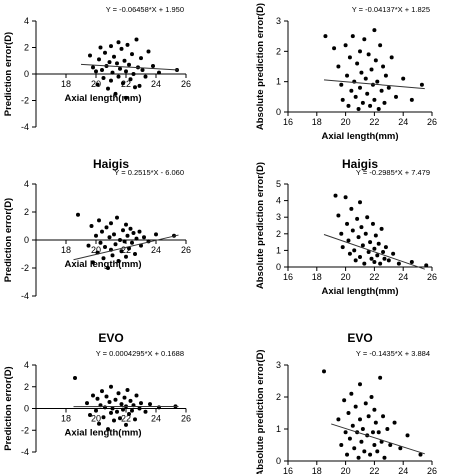 This screenshot has height=474, width=474. Describe the element at coordinates (145, 9) in the screenshot. I see `regression-equation: Y = -0.06458*X + 1.950` at that location.